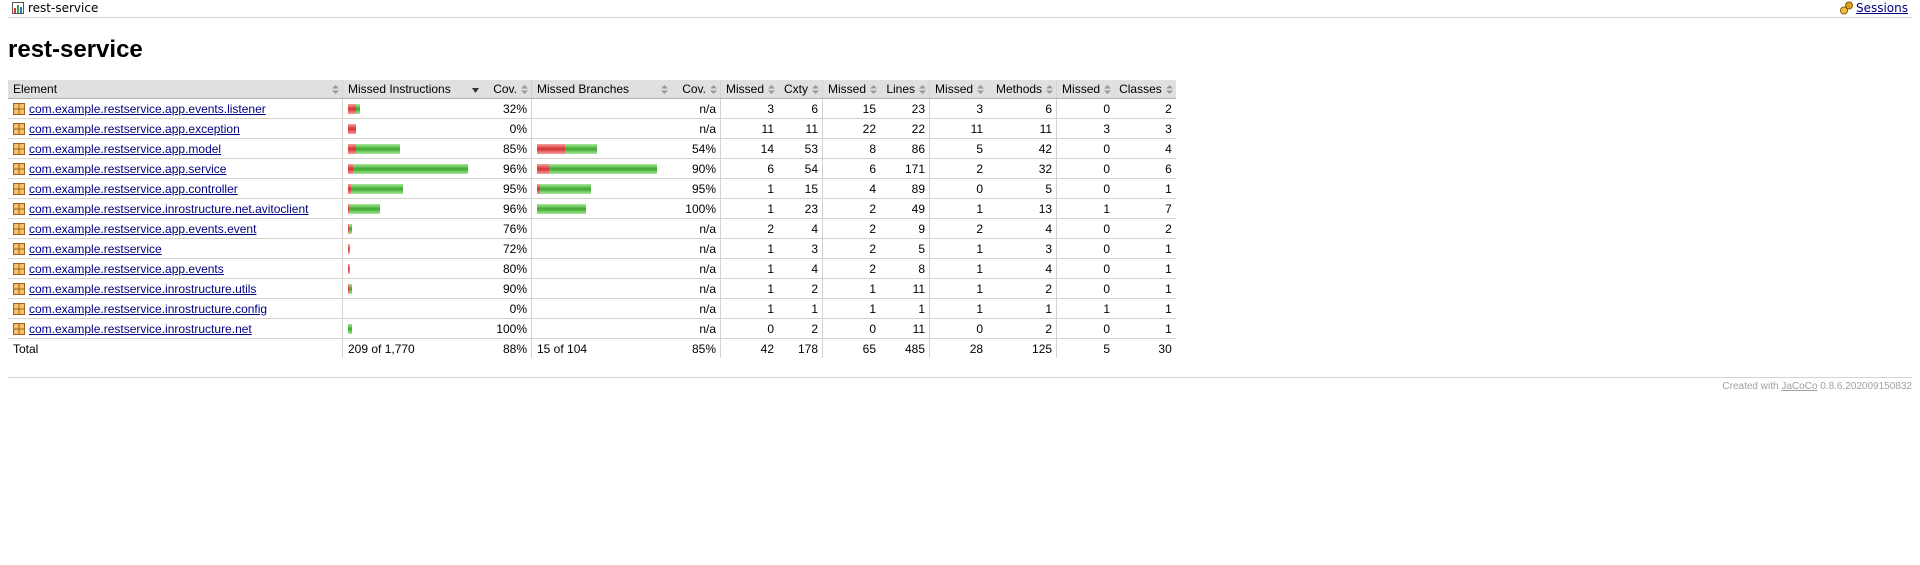 Image resolution: width=1920 pixels, height=565 pixels. I want to click on package-link: com.example.restservice.app.events, so click(126, 268).